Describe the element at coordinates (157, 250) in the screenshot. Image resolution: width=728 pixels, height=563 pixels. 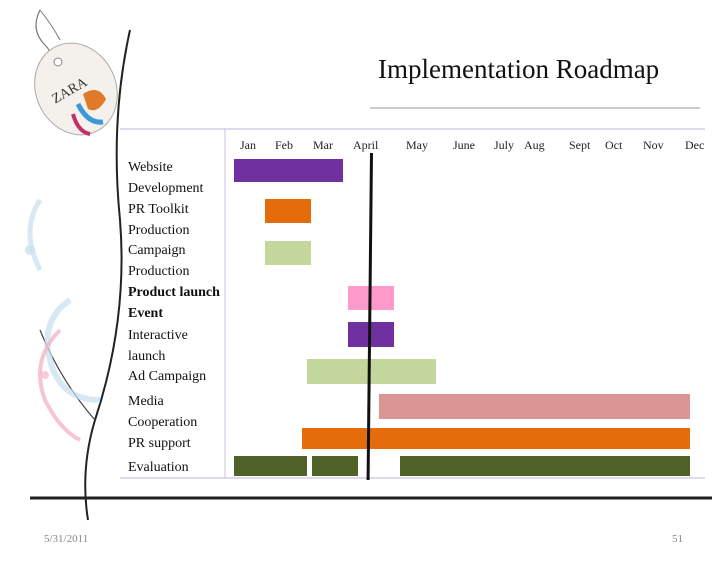
I see `task-label: Campaign` at that location.